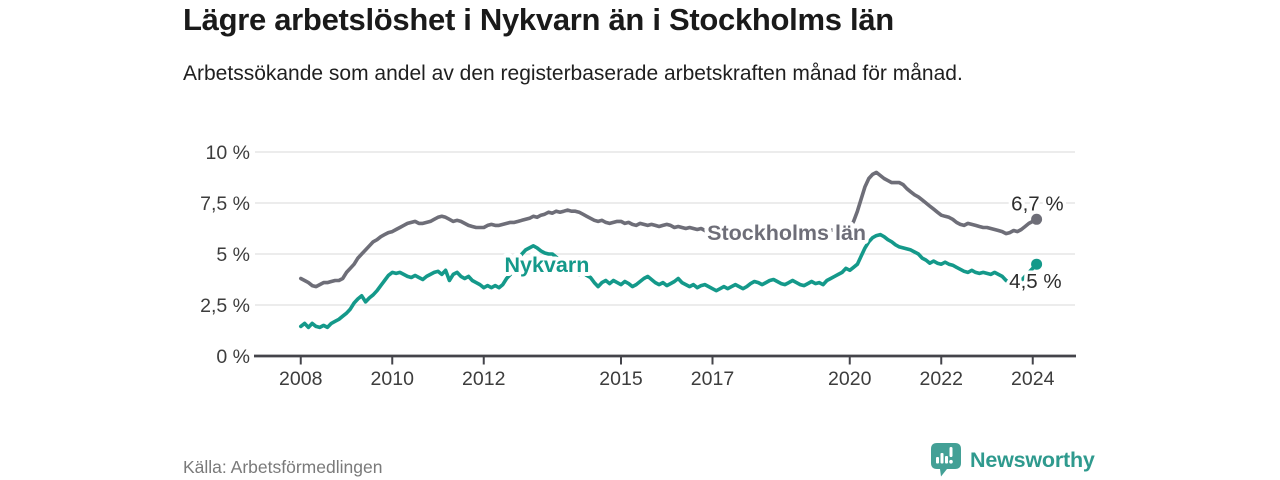  Describe the element at coordinates (850, 379) in the screenshot. I see `x-axis-tick-label: 2020` at that location.